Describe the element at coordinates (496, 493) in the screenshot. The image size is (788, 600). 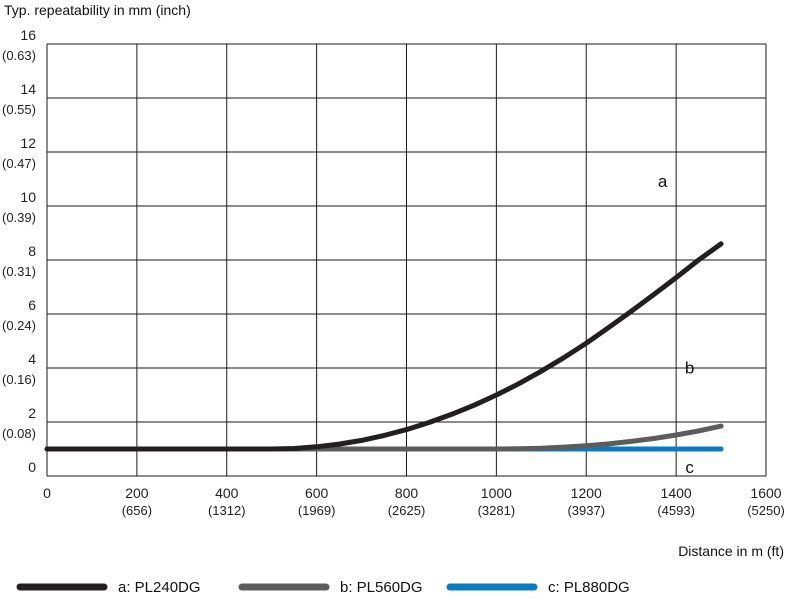
I see `x-tick-label: 1000` at that location.